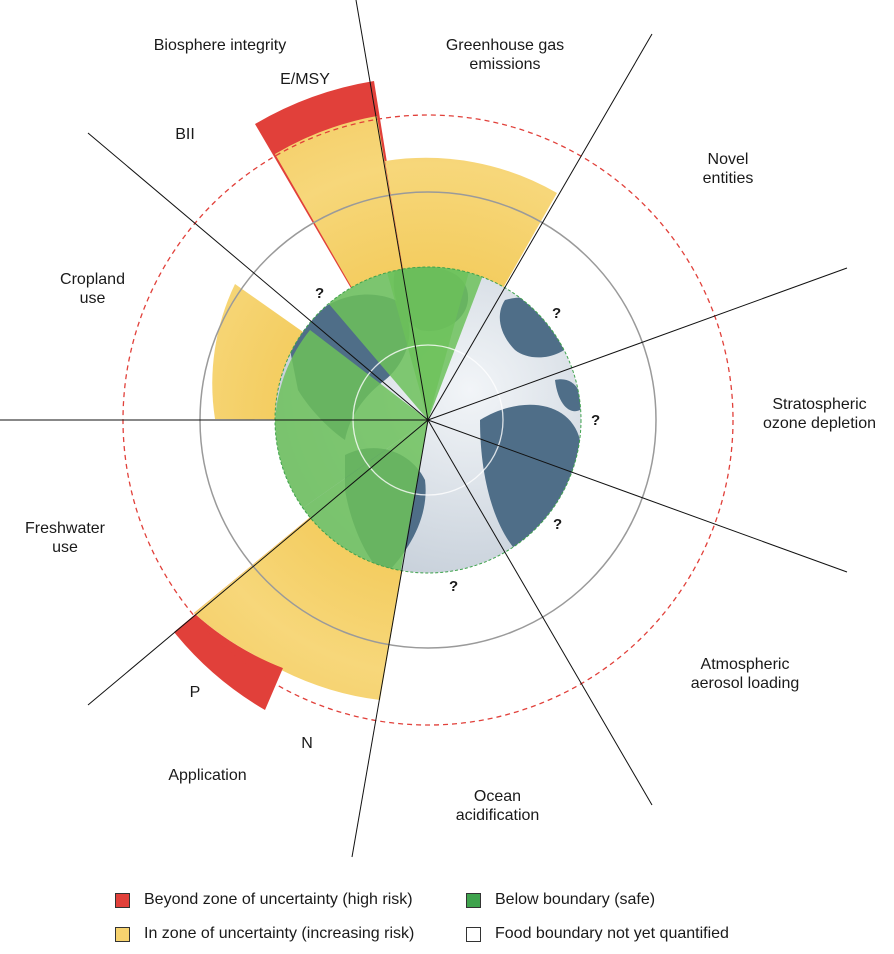 Image resolution: width=894 pixels, height=954 pixels. I want to click on label-freshwater: Freshwater use, so click(65, 538).